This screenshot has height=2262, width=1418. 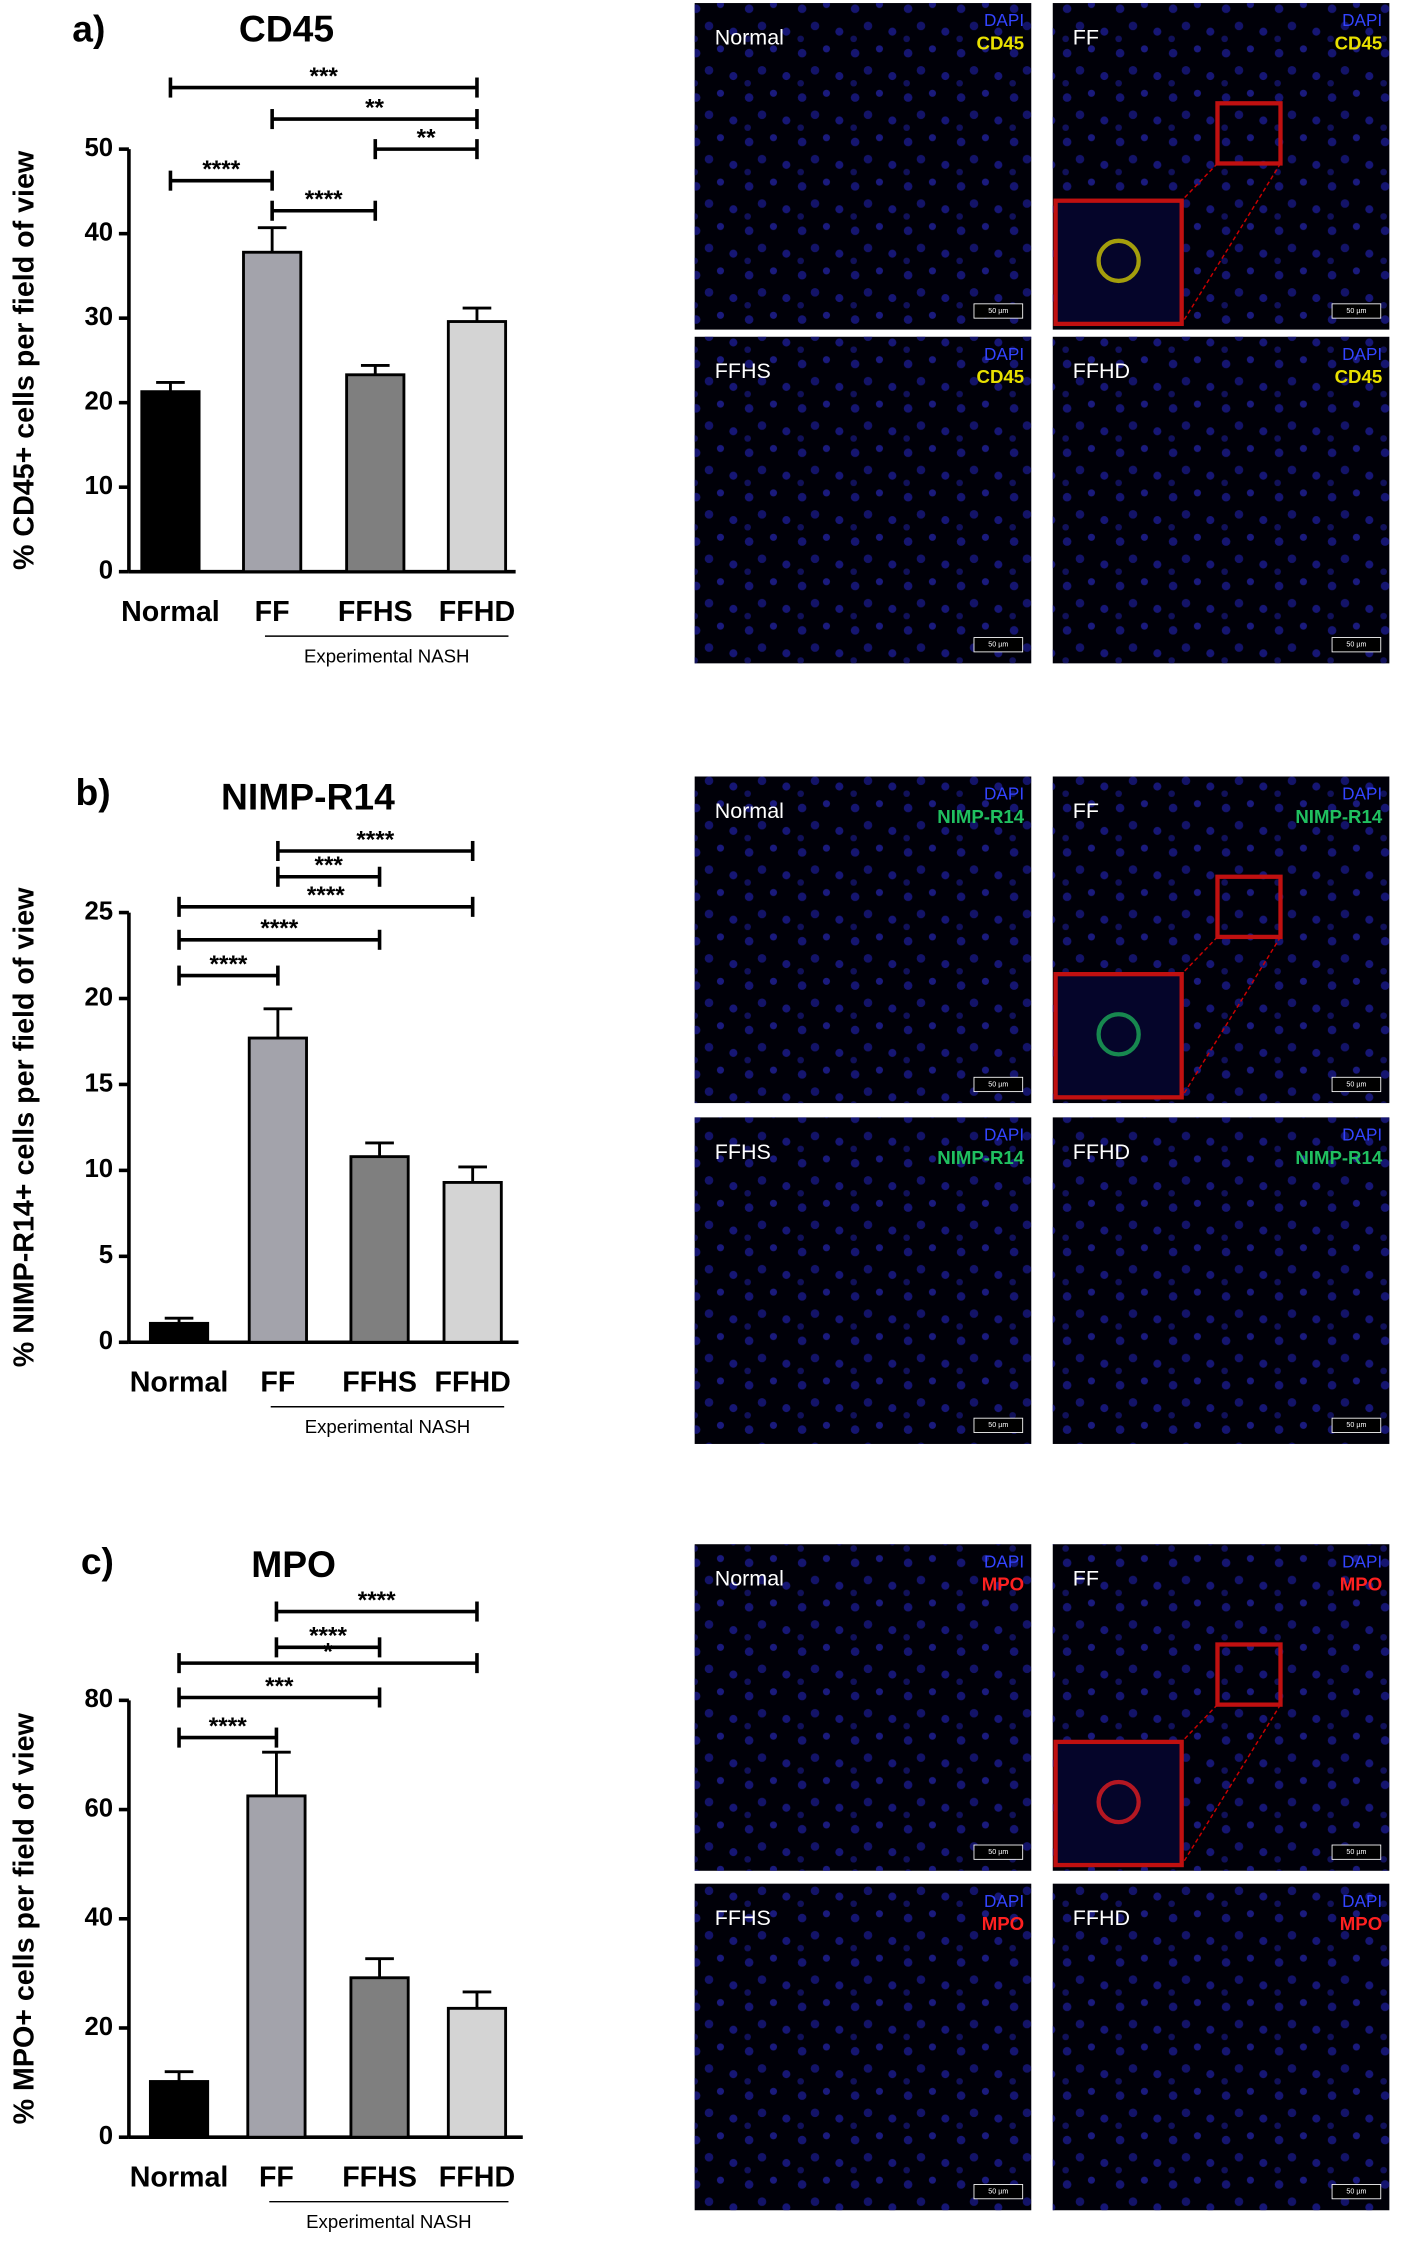 What do you see at coordinates (93, 792) in the screenshot?
I see `panel-label: b)` at bounding box center [93, 792].